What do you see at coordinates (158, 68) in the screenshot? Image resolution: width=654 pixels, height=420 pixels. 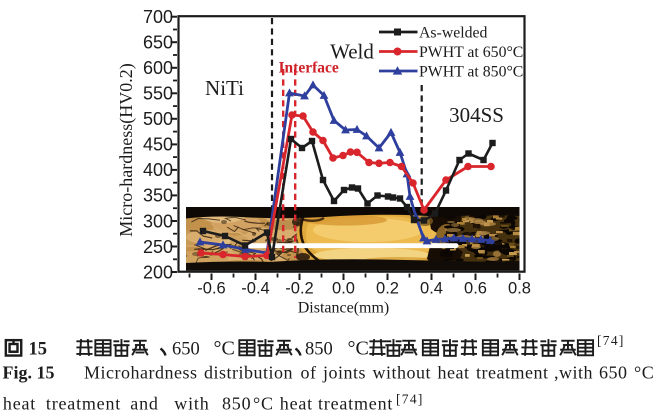 I see `svg-text: 600` at bounding box center [158, 68].